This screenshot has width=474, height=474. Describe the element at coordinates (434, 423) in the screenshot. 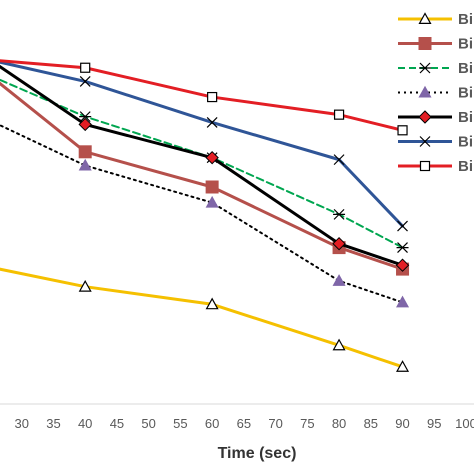

I see `x-tick-label: 95` at that location.